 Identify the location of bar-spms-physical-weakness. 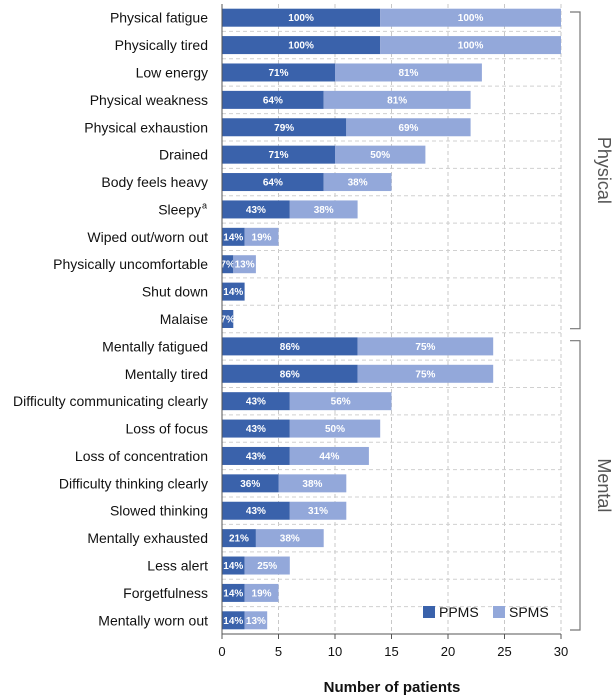
(397, 99).